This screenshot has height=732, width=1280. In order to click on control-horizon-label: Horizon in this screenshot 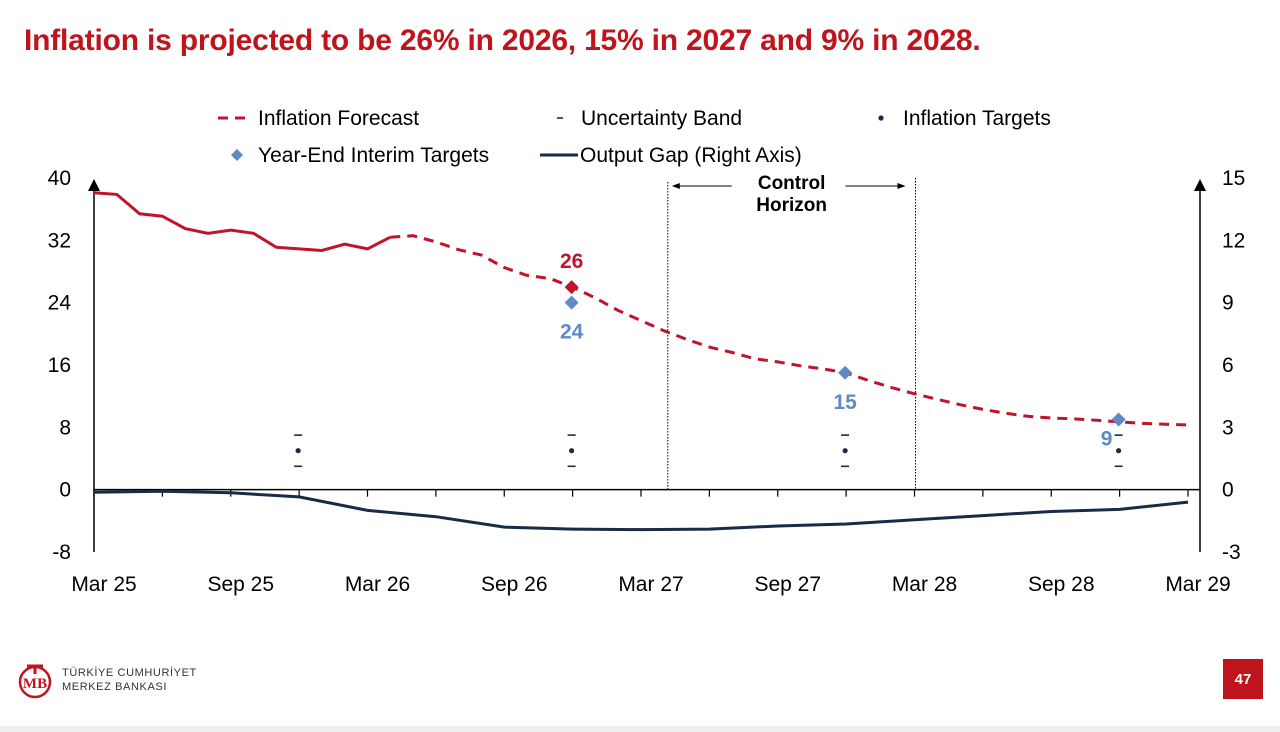, I will do `click(791, 205)`.